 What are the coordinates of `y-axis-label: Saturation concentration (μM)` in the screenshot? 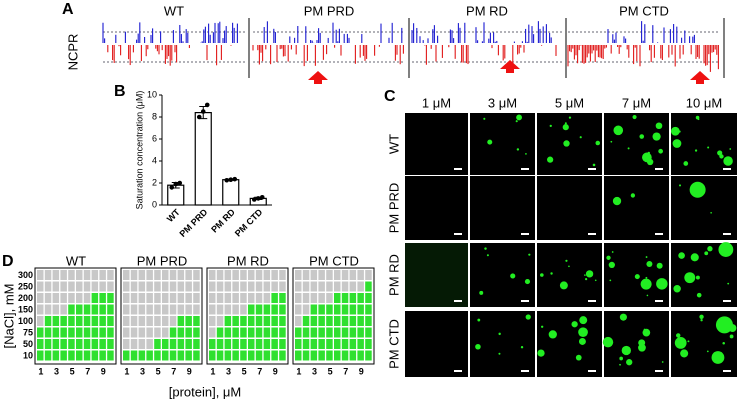 It's located at (139, 150).